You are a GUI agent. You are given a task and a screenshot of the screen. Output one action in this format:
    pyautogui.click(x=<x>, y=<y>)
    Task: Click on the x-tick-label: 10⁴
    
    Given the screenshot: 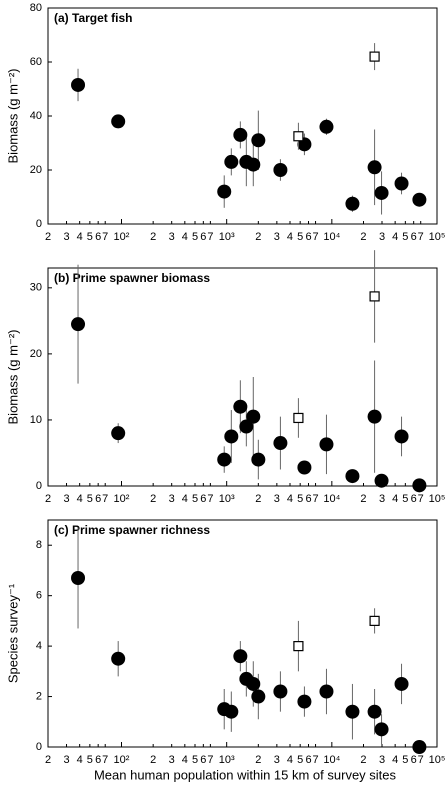 What is the action you would take?
    pyautogui.click(x=331, y=499)
    